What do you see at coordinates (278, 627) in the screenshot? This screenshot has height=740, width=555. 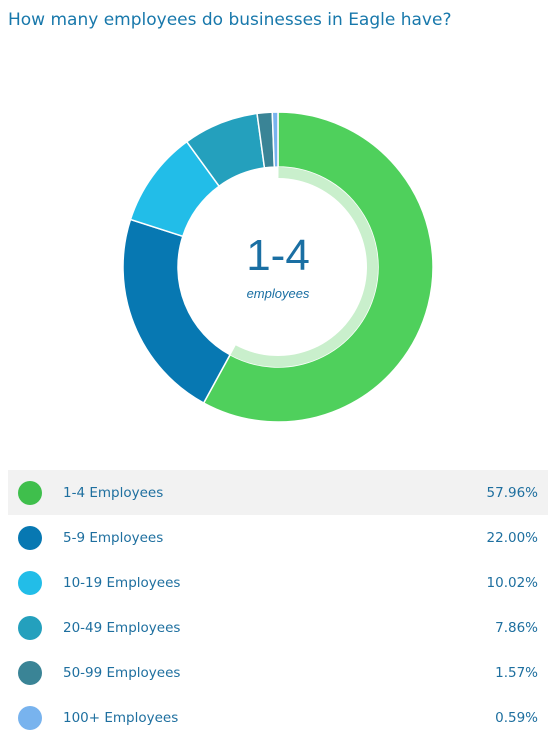 I see `legend-item-20-49: 20-49 Employees 7.86%` at bounding box center [278, 627].